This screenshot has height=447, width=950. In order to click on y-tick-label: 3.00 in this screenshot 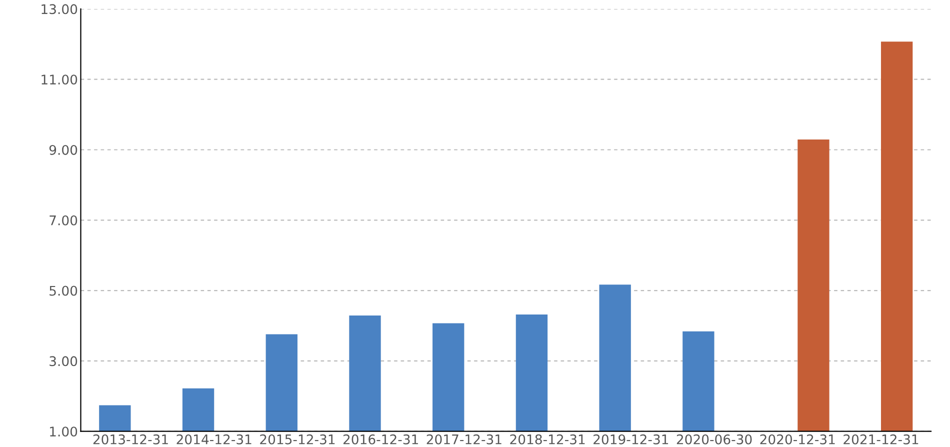, I will do `click(64, 361)`.